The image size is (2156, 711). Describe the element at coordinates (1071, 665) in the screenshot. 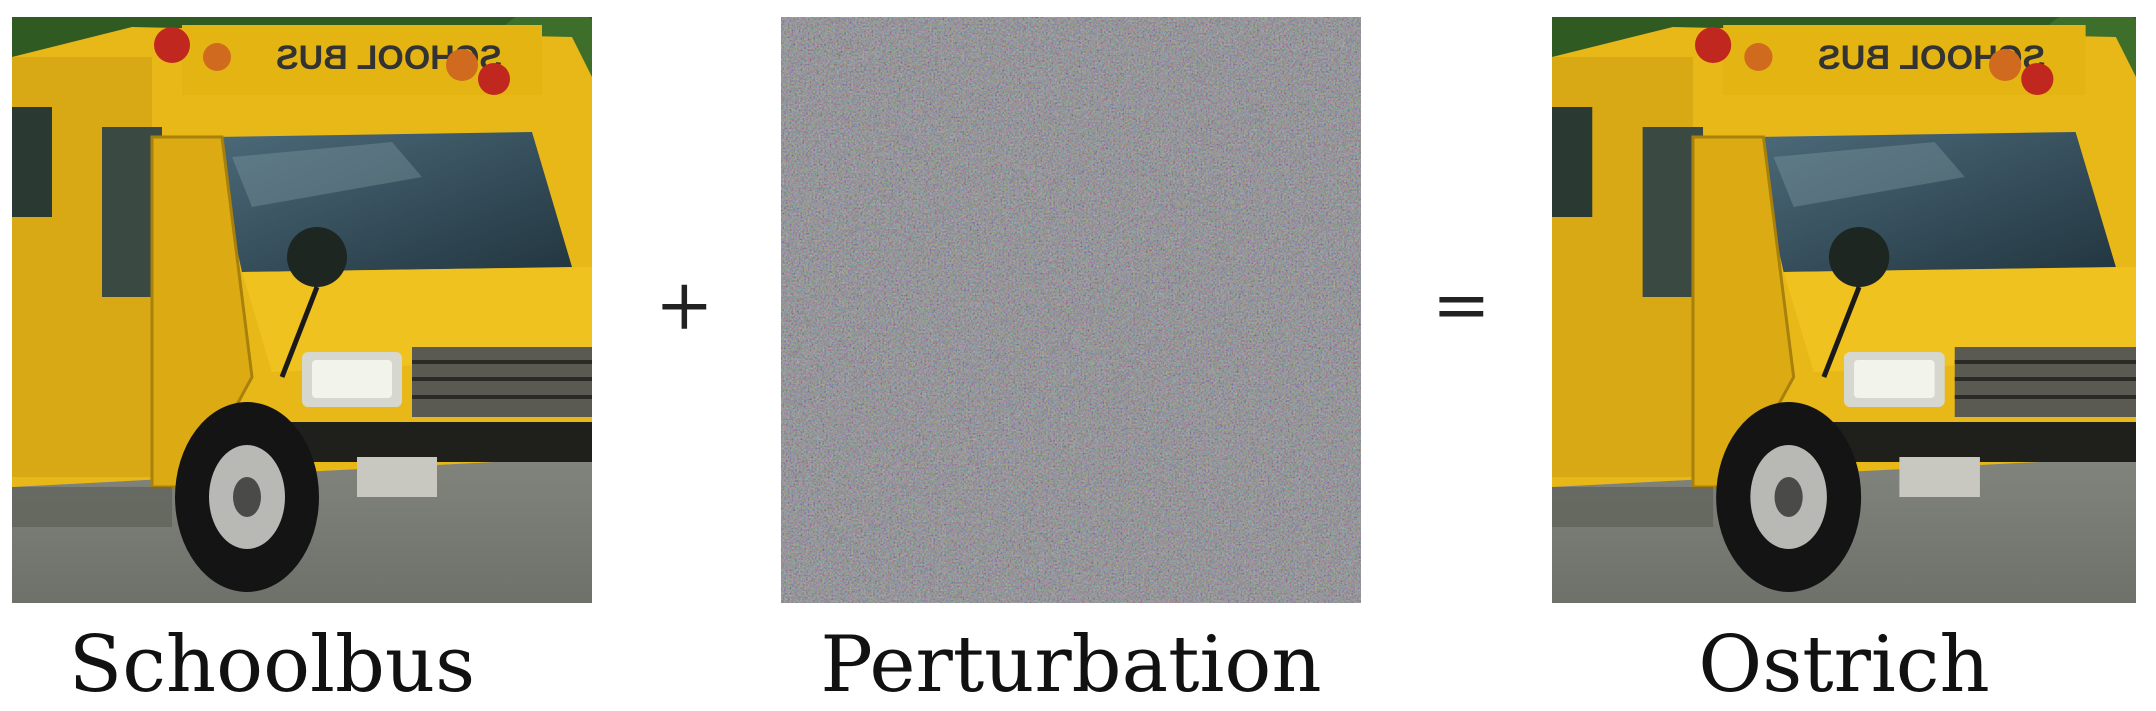

I see `caption-perturbation: Perturbation` at that location.